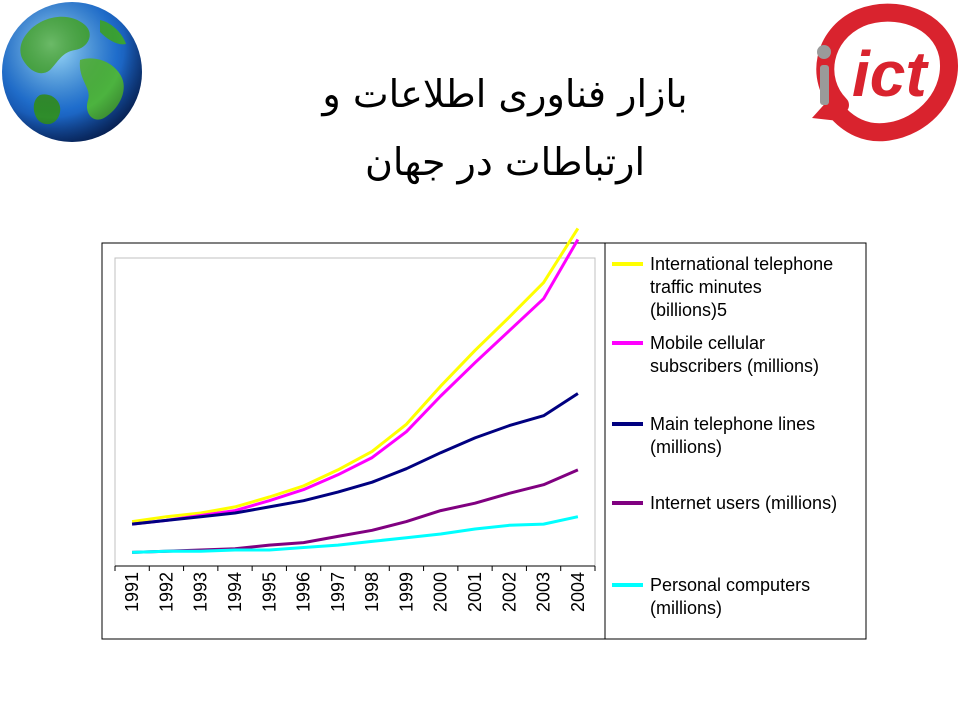 The height and width of the screenshot is (720, 960). I want to click on x-tick-label: 1994, so click(235, 592).